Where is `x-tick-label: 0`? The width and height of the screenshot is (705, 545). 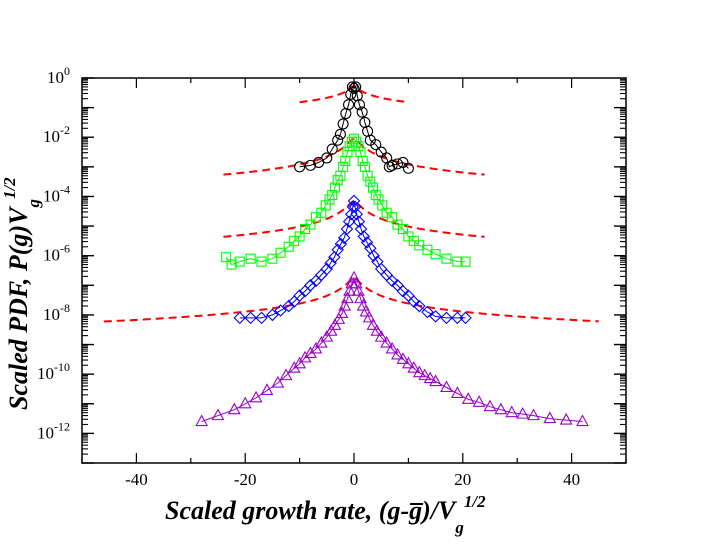 x-tick-label: 0 is located at coordinates (354, 479).